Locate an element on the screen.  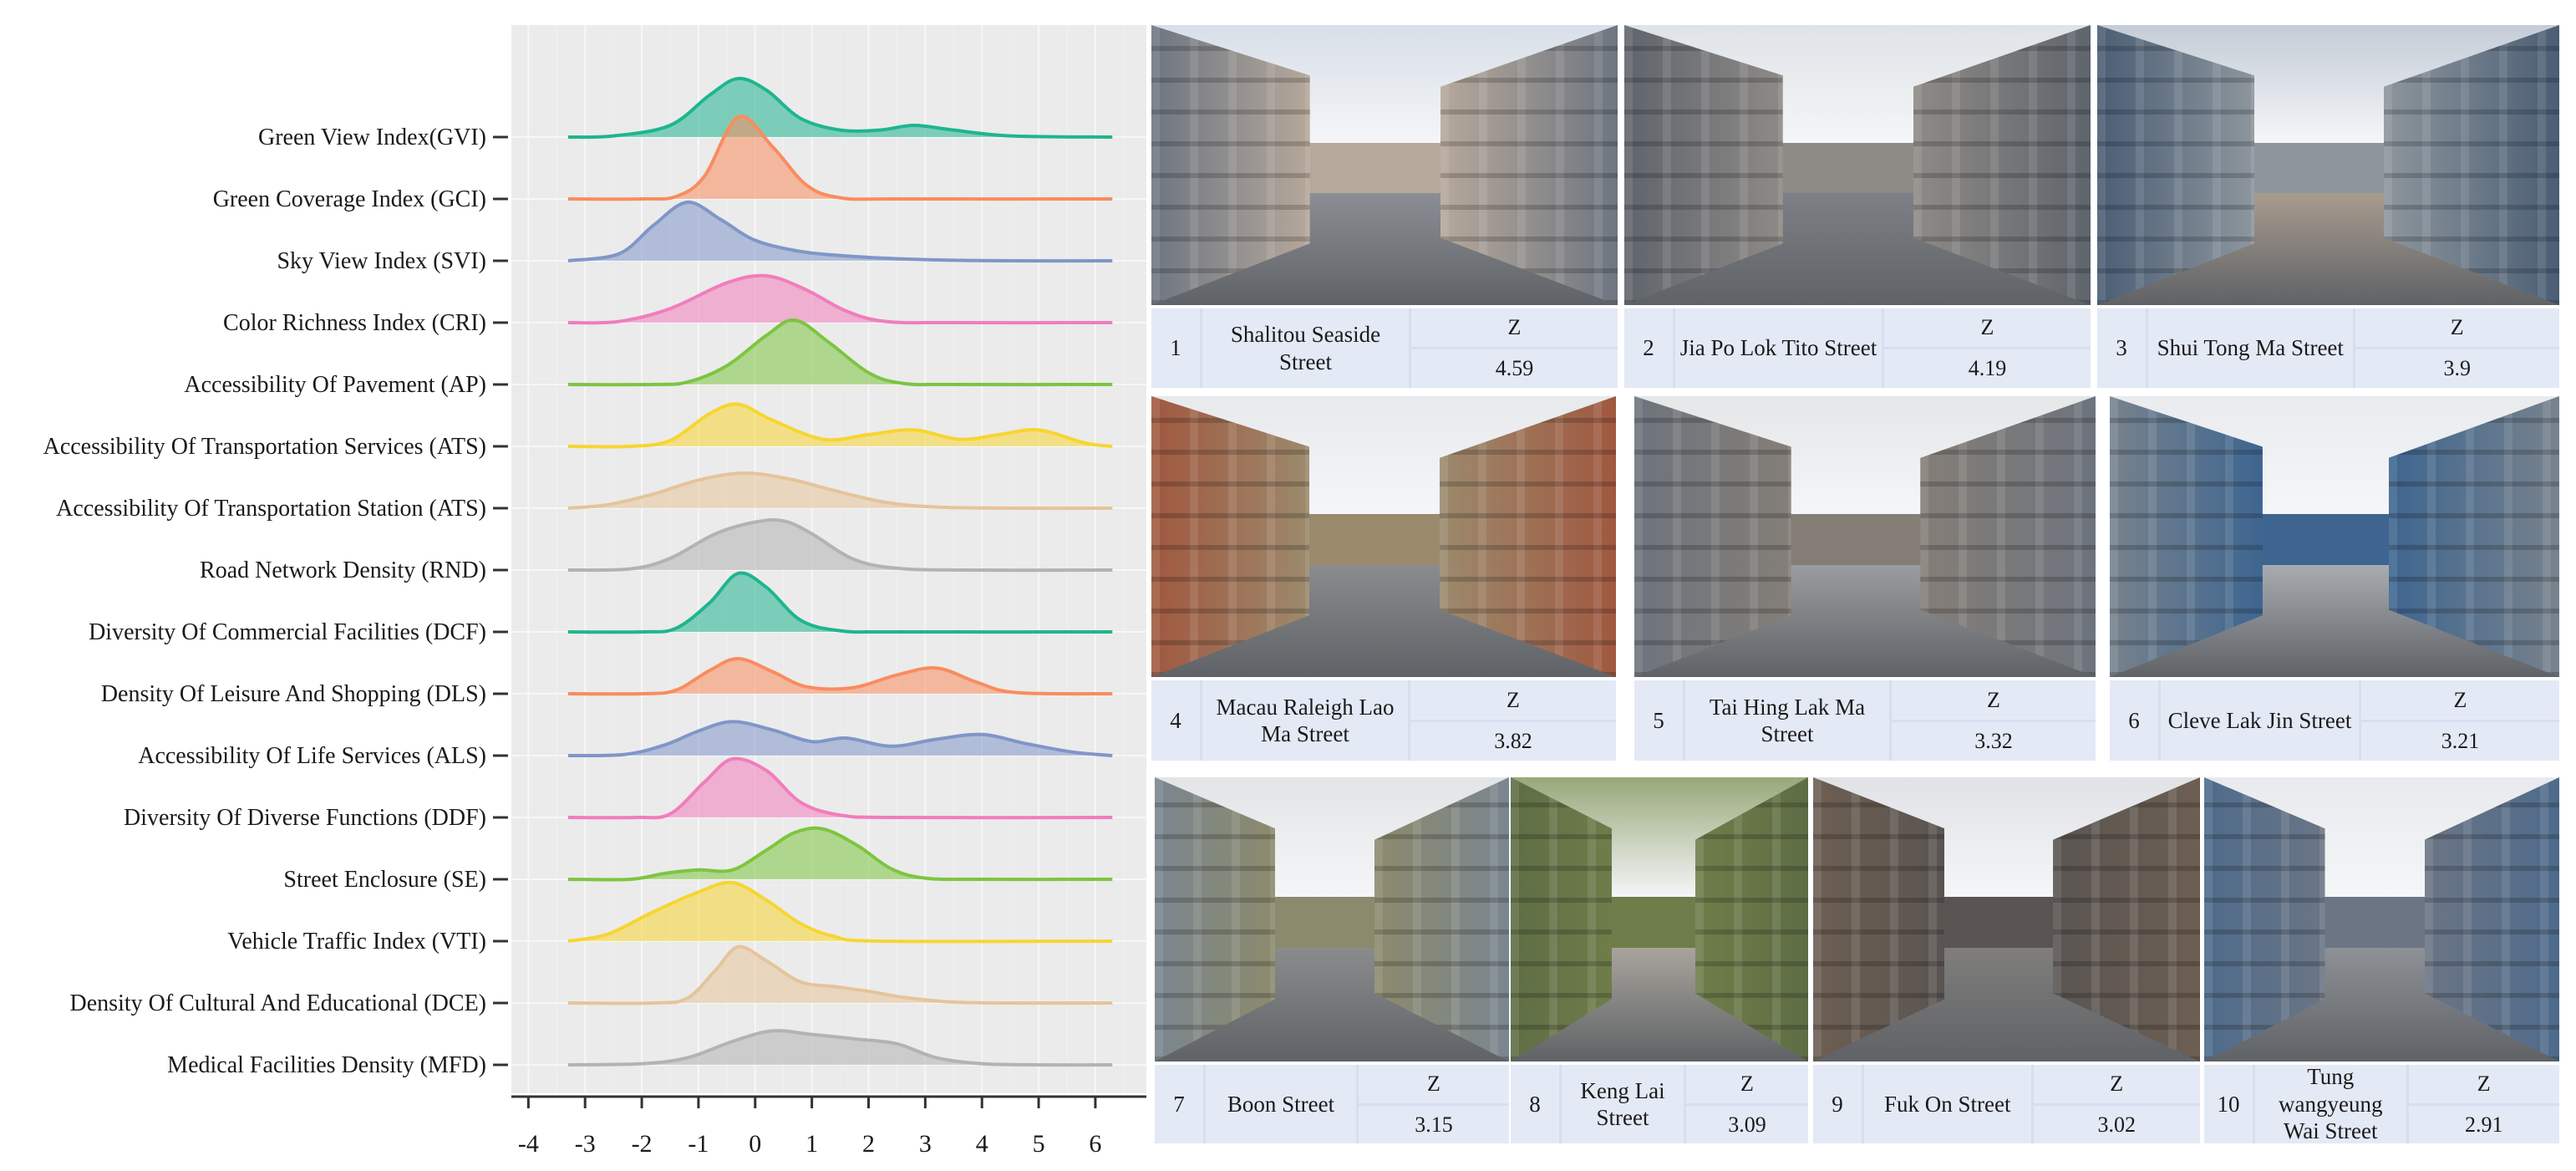
street-card-5: 5 Tai Hing Lak Ma Street Z 3.32 is located at coordinates (1865, 578).